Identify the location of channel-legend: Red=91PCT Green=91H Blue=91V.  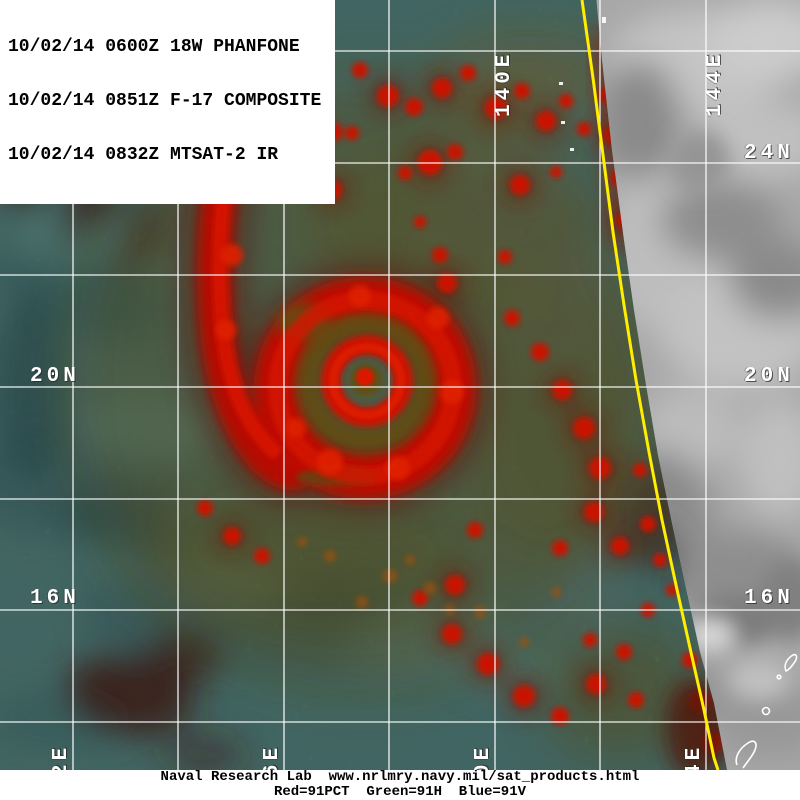
(400, 792).